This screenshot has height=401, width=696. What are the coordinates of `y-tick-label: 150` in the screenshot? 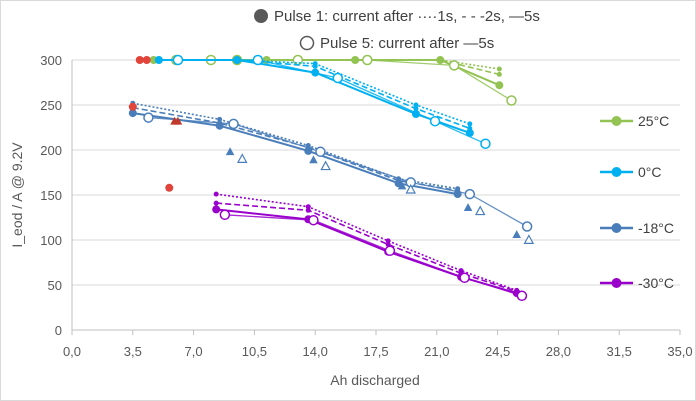 It's located at (51, 195).